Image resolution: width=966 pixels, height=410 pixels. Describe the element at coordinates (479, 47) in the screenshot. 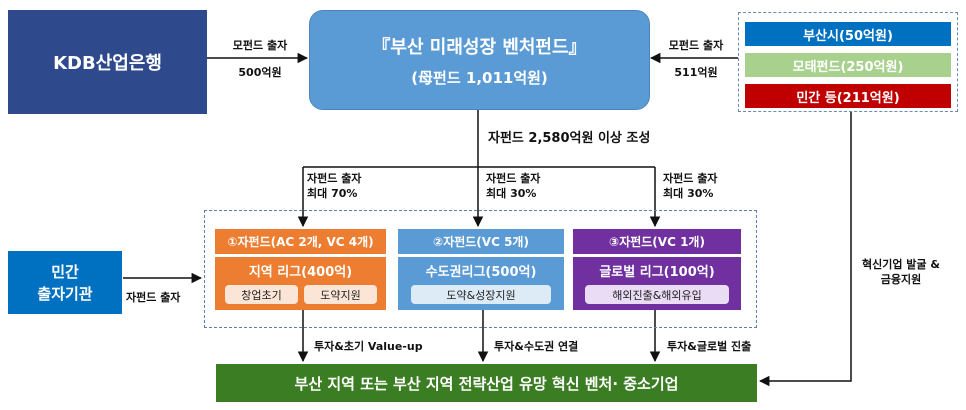

I see `mother-fund-title: 『부산 미래성장 벤처펀드』` at that location.